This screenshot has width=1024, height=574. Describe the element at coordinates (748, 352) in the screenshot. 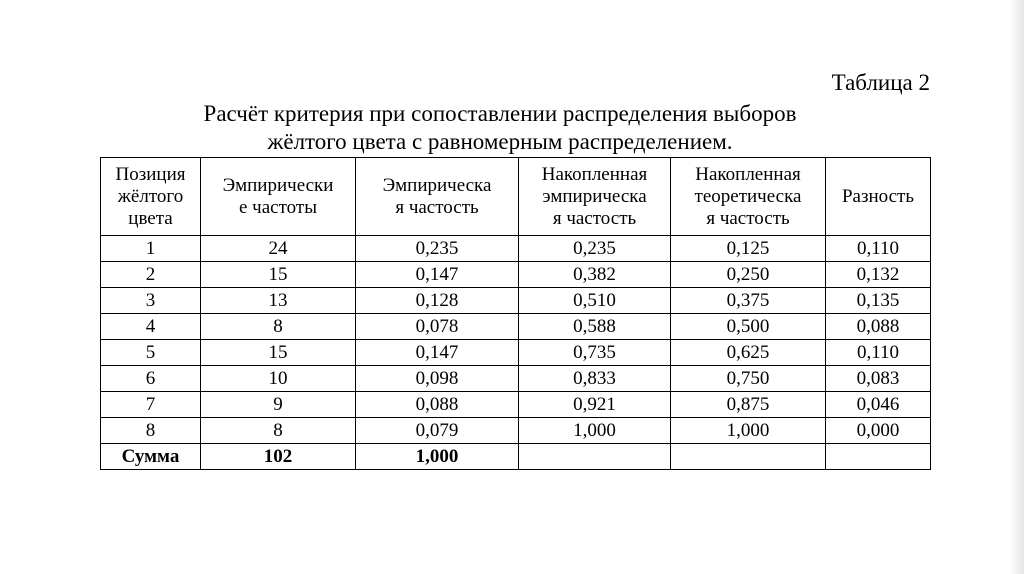

I see `table-cell: 0,625` at that location.